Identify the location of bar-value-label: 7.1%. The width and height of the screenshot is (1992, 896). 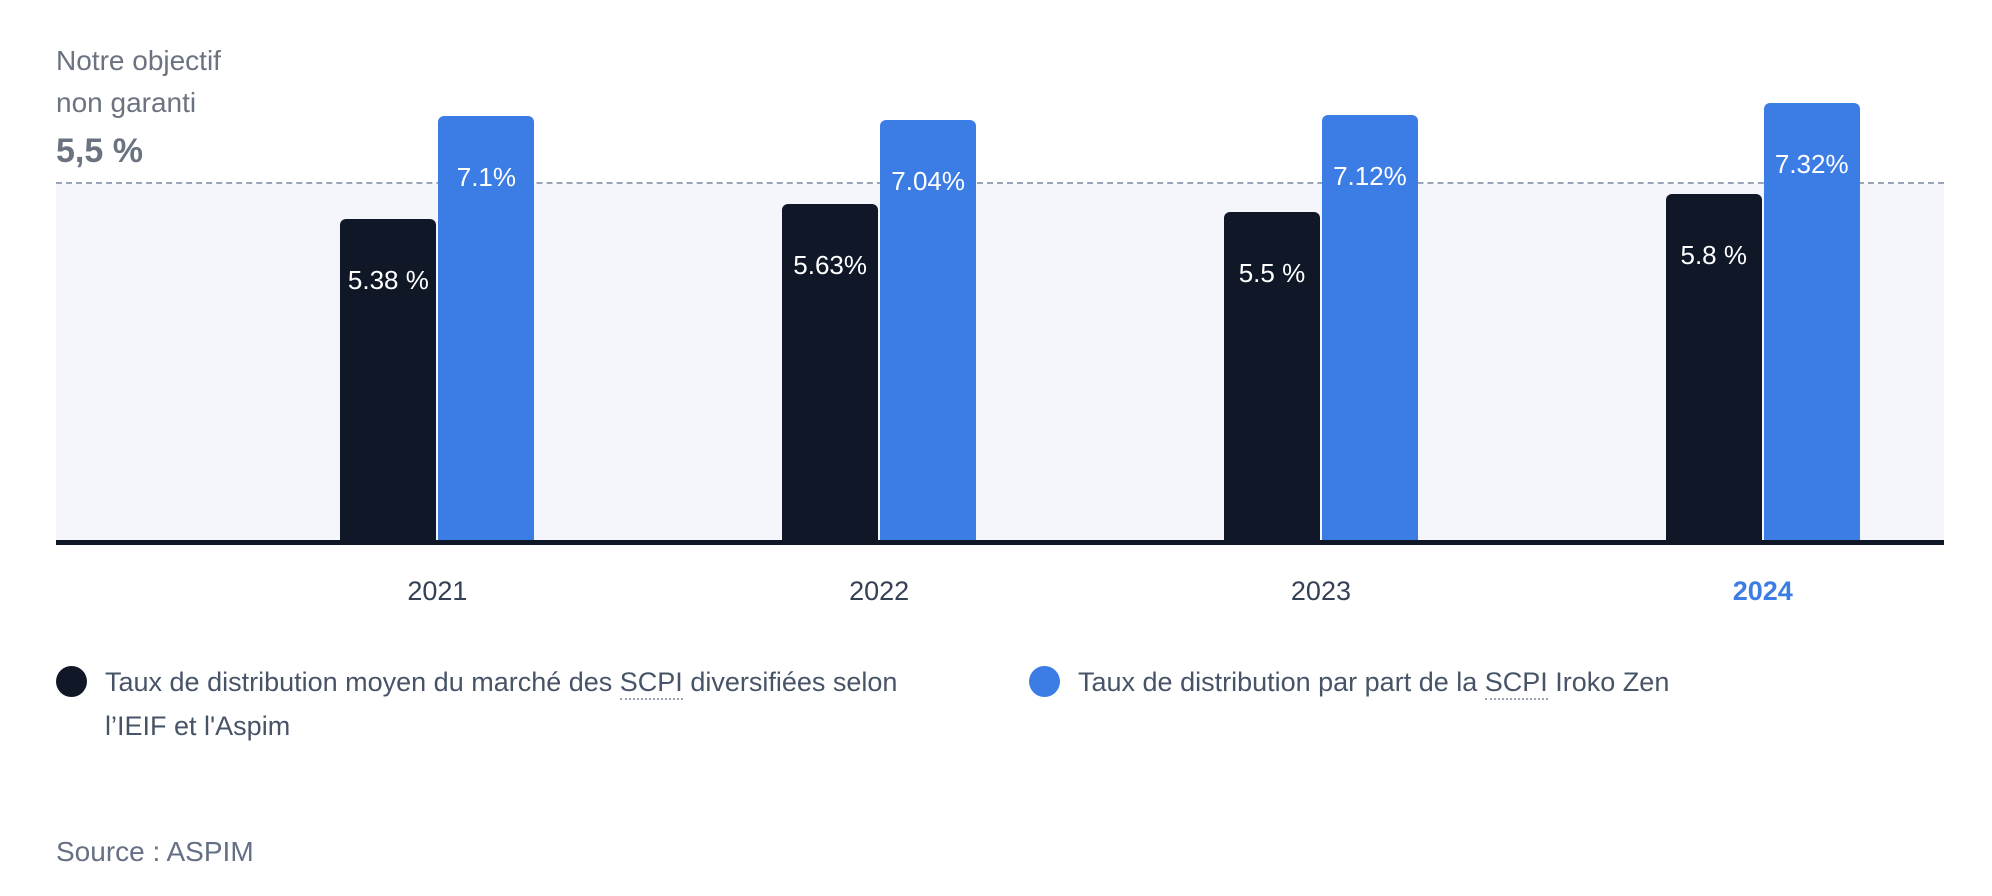
(486, 177).